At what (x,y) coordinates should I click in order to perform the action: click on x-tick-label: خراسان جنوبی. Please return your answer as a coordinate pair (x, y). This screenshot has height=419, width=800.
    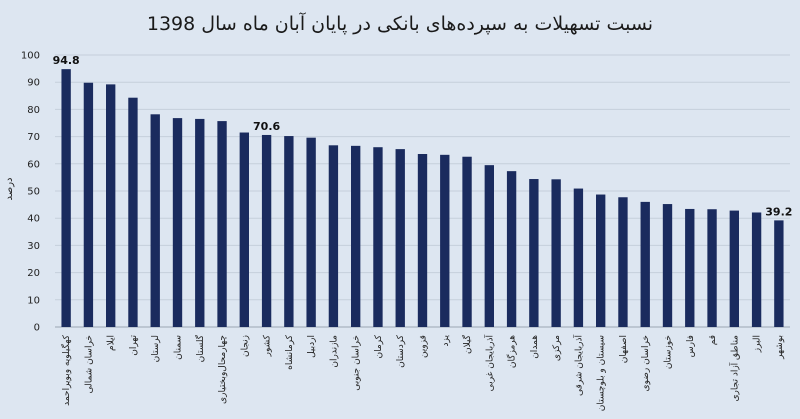
    Looking at the image, I should click on (357, 363).